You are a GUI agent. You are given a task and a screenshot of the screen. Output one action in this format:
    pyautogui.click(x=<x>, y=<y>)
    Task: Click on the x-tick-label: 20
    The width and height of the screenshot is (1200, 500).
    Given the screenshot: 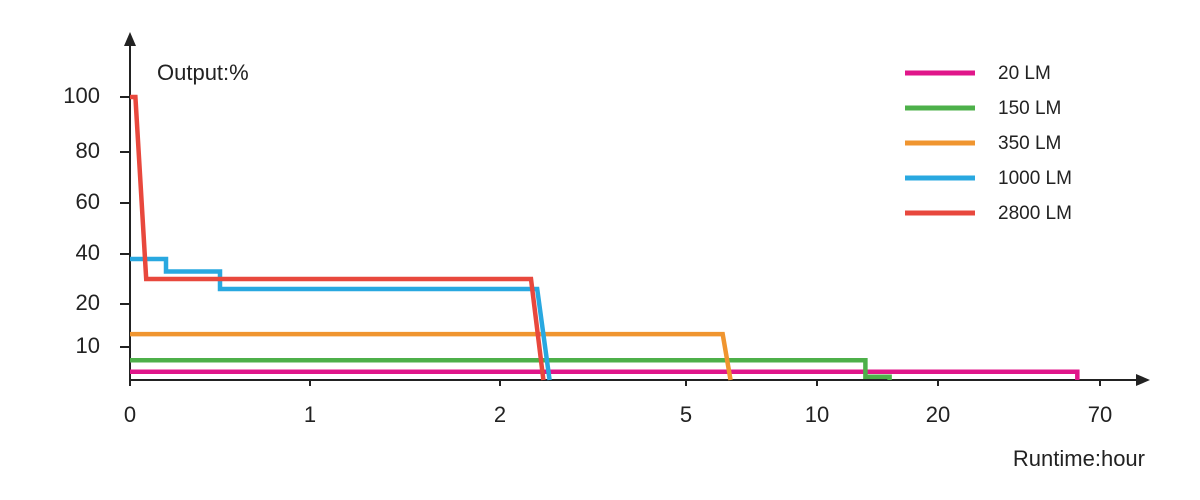 What is the action you would take?
    pyautogui.click(x=938, y=414)
    